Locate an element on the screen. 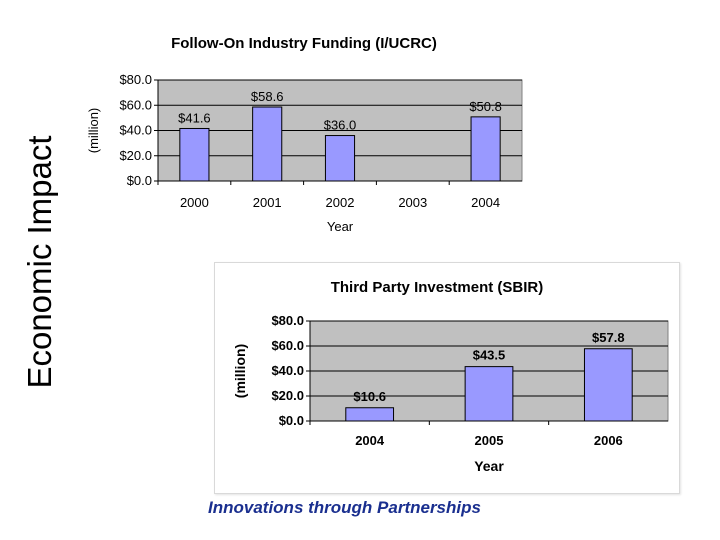 Image resolution: width=720 pixels, height=540 pixels. chart-title: Third Party Investment (SBIR) is located at coordinates (437, 287).